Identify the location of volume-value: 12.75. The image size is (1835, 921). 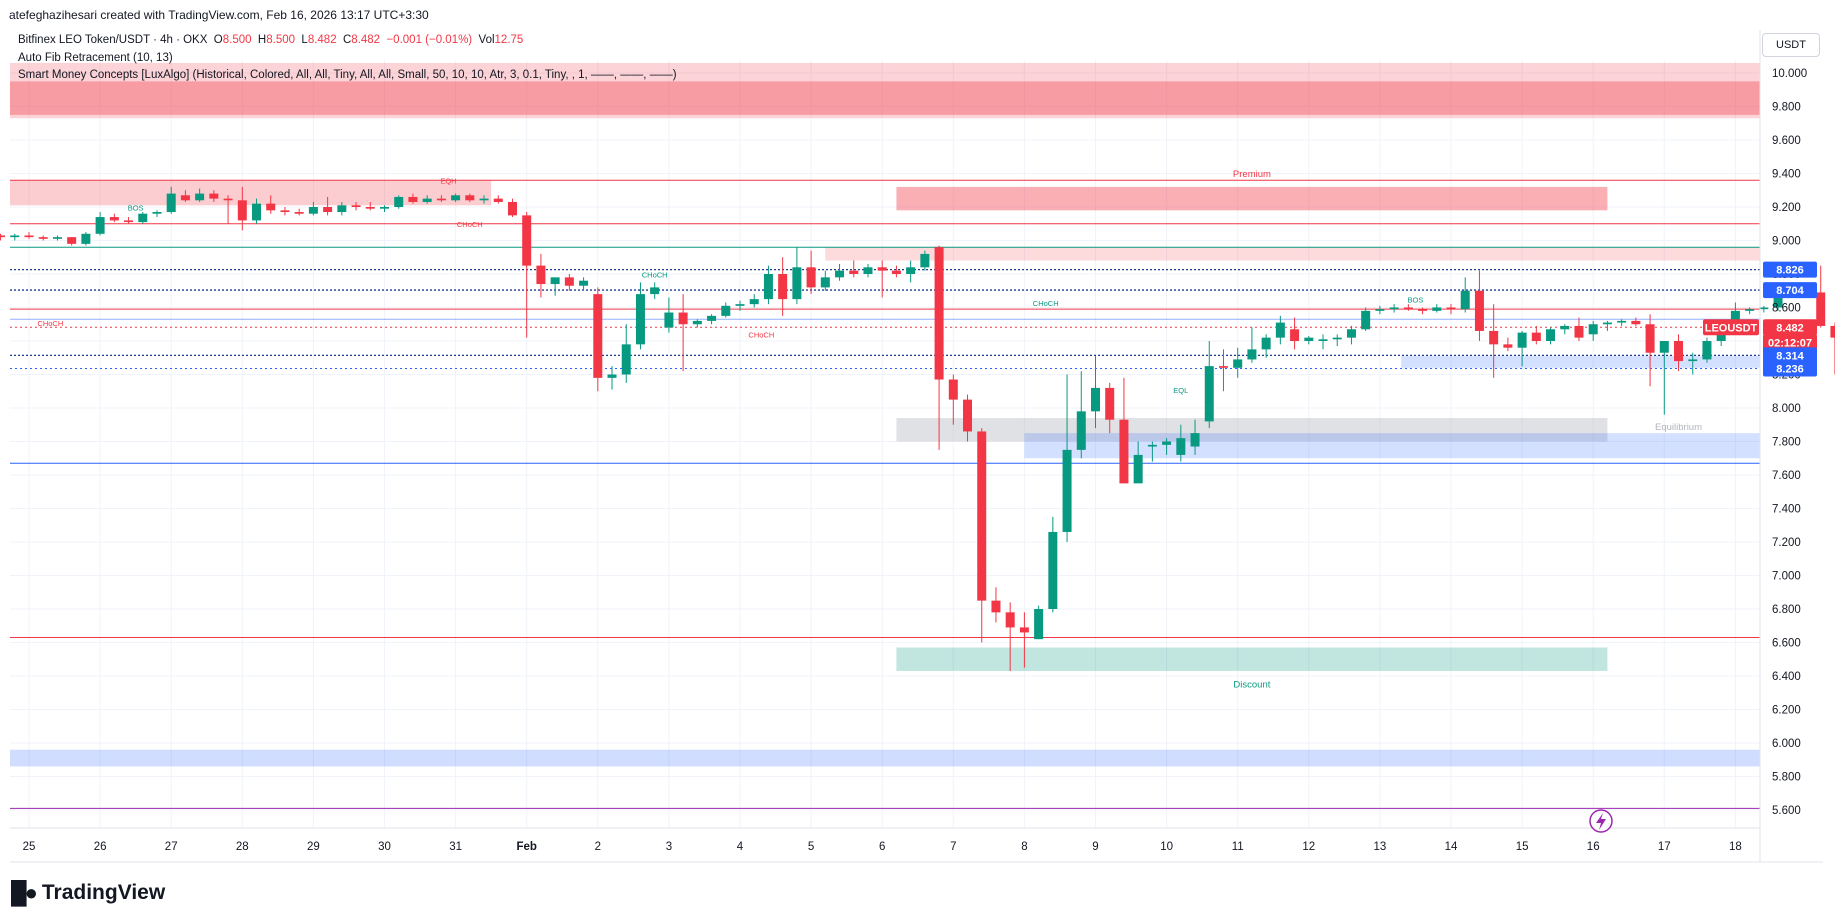
(509, 40).